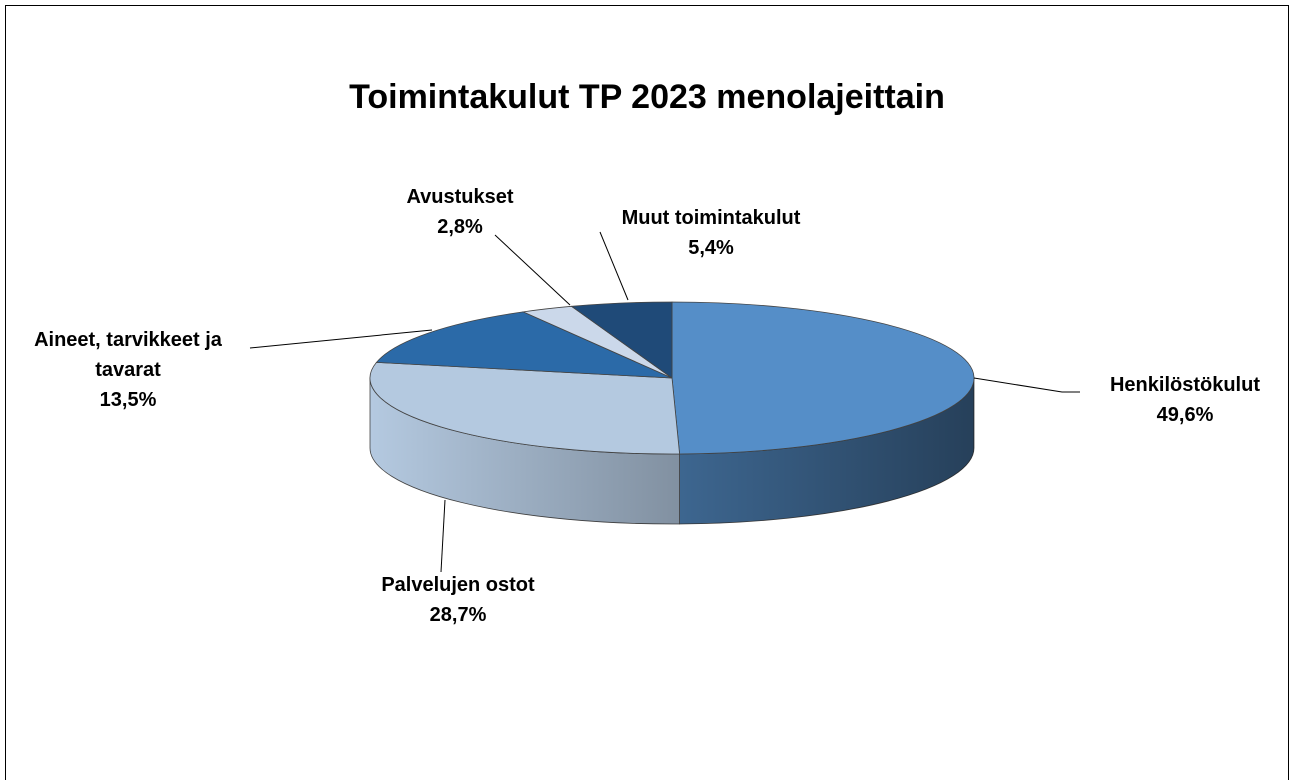 The image size is (1294, 780). Describe the element at coordinates (460, 227) in the screenshot. I see `value-label: 2,8%` at that location.